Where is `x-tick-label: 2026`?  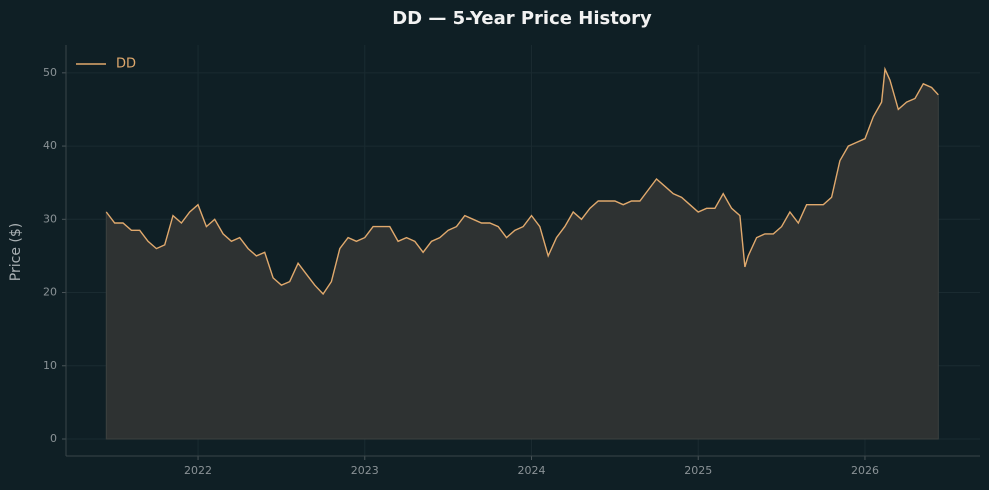 x-tick-label: 2026 is located at coordinates (865, 470).